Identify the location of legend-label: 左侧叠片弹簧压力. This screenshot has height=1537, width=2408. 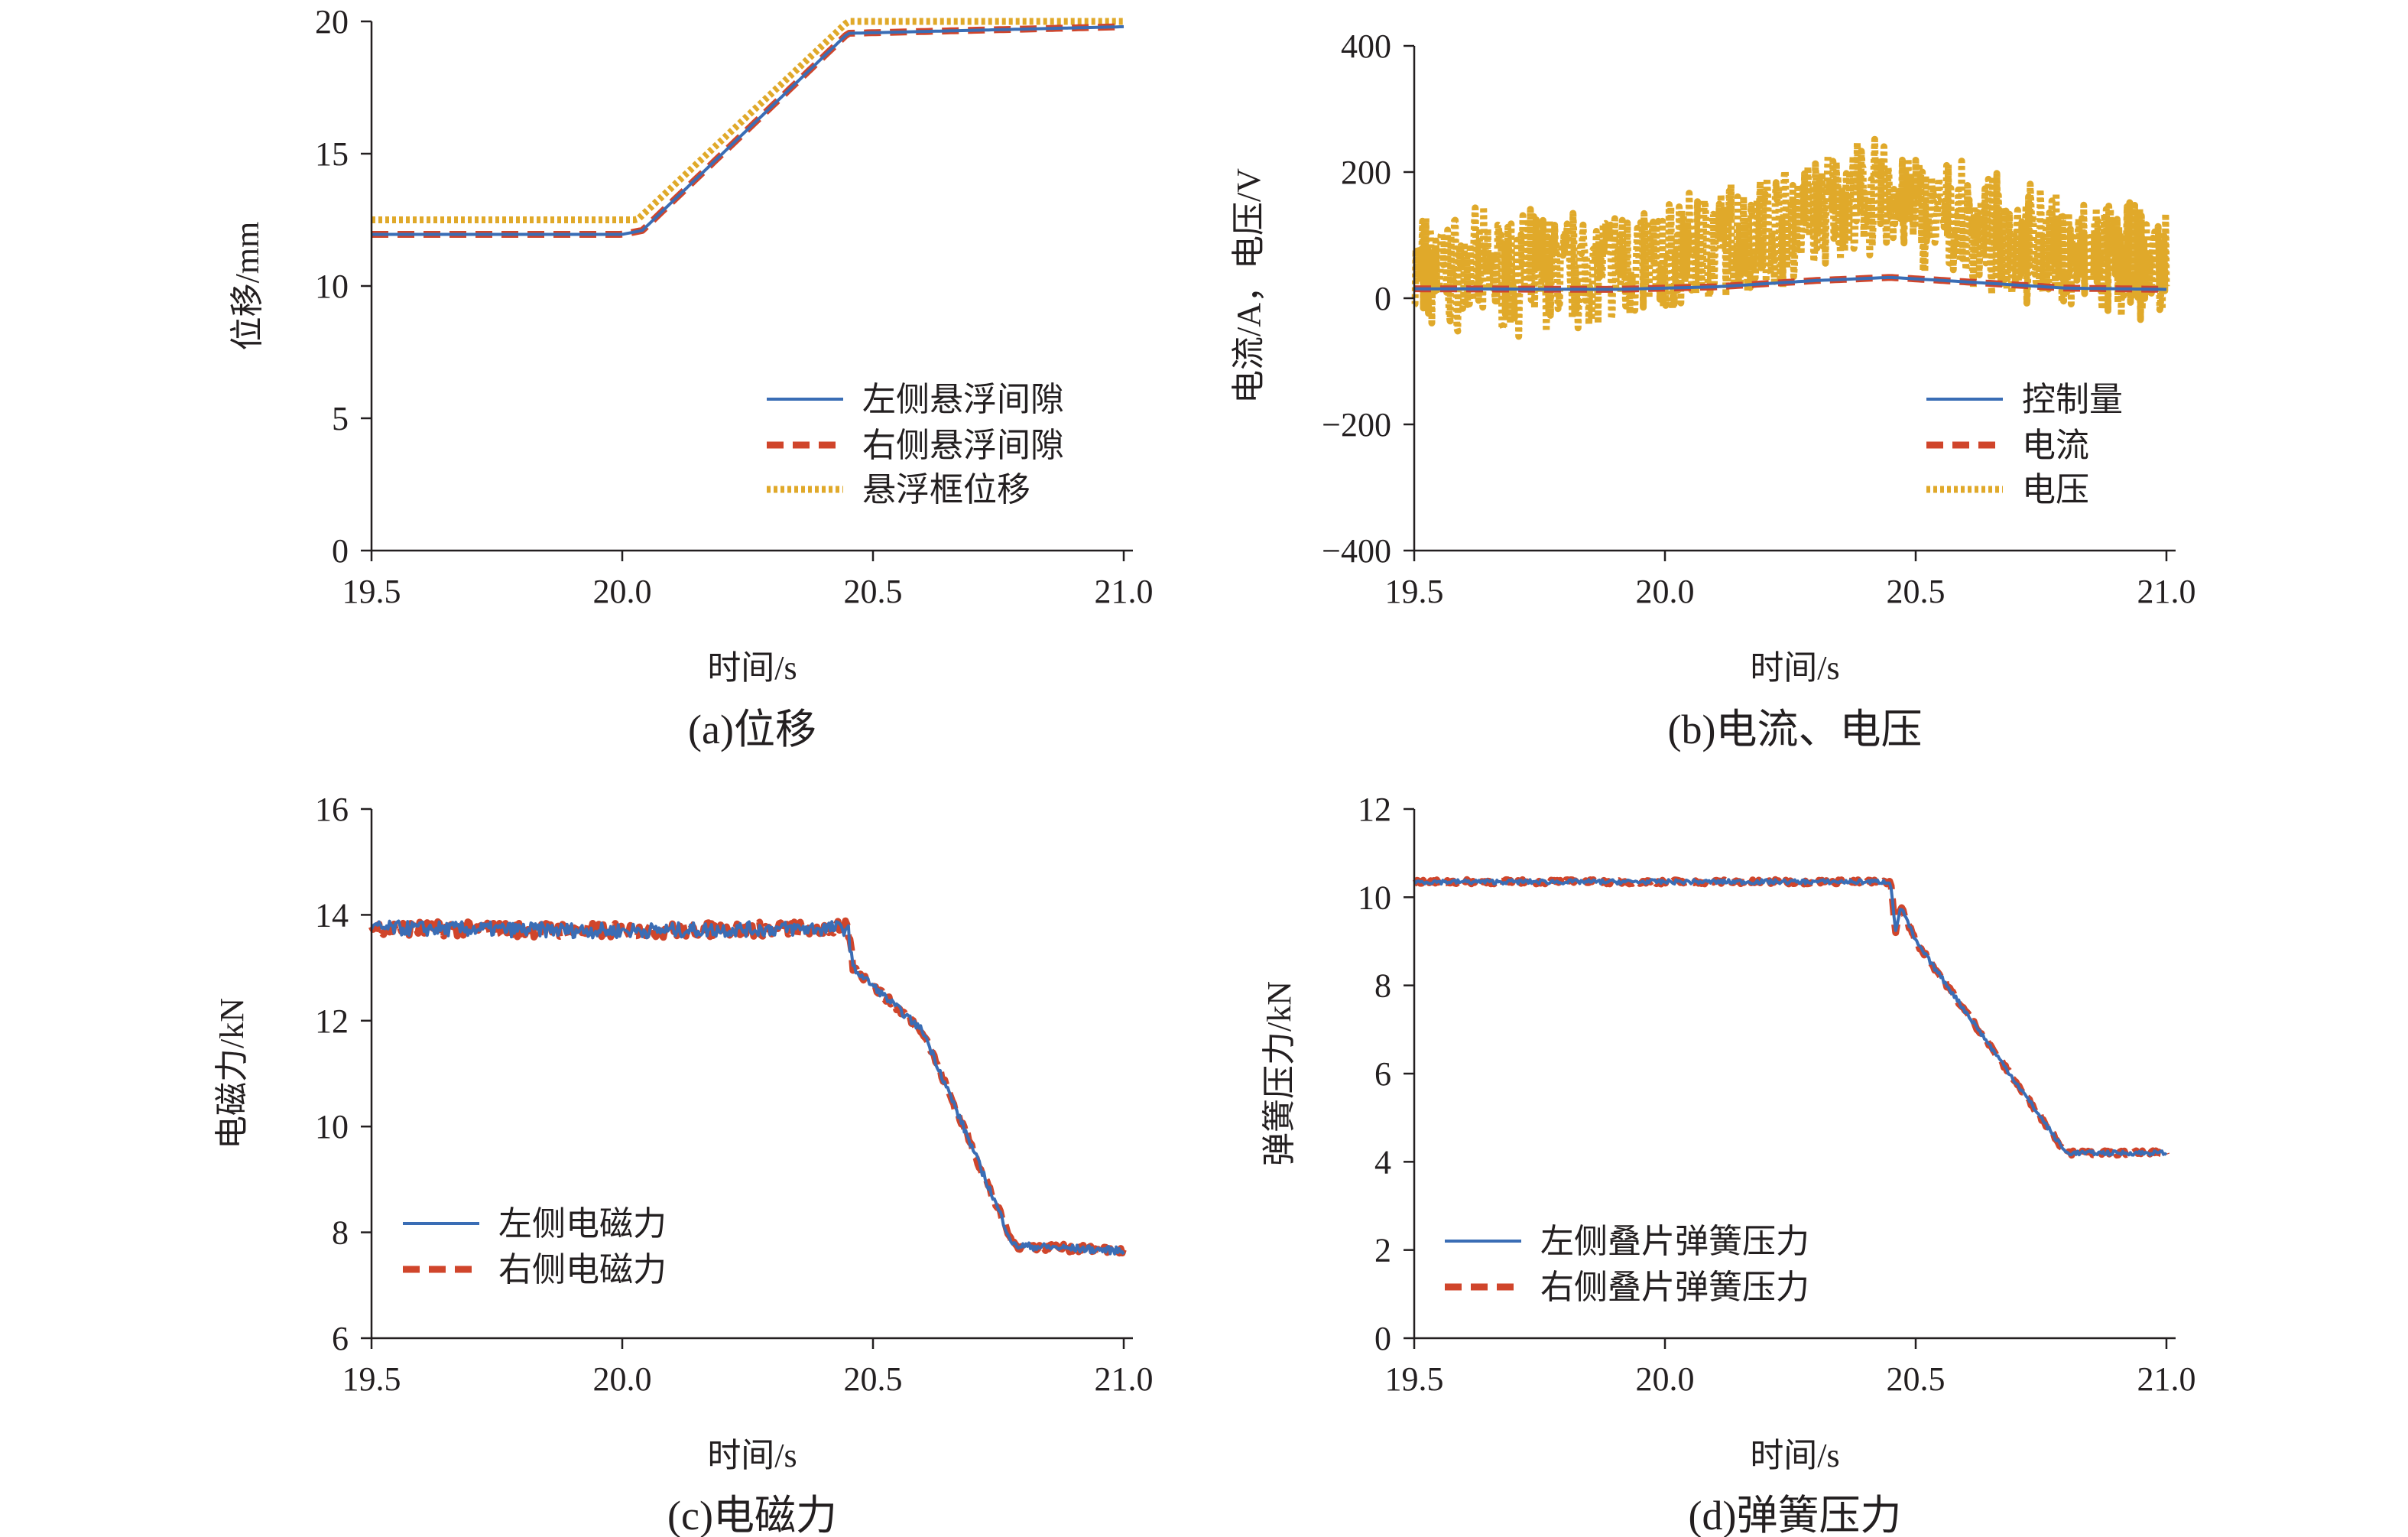
(1675, 1241).